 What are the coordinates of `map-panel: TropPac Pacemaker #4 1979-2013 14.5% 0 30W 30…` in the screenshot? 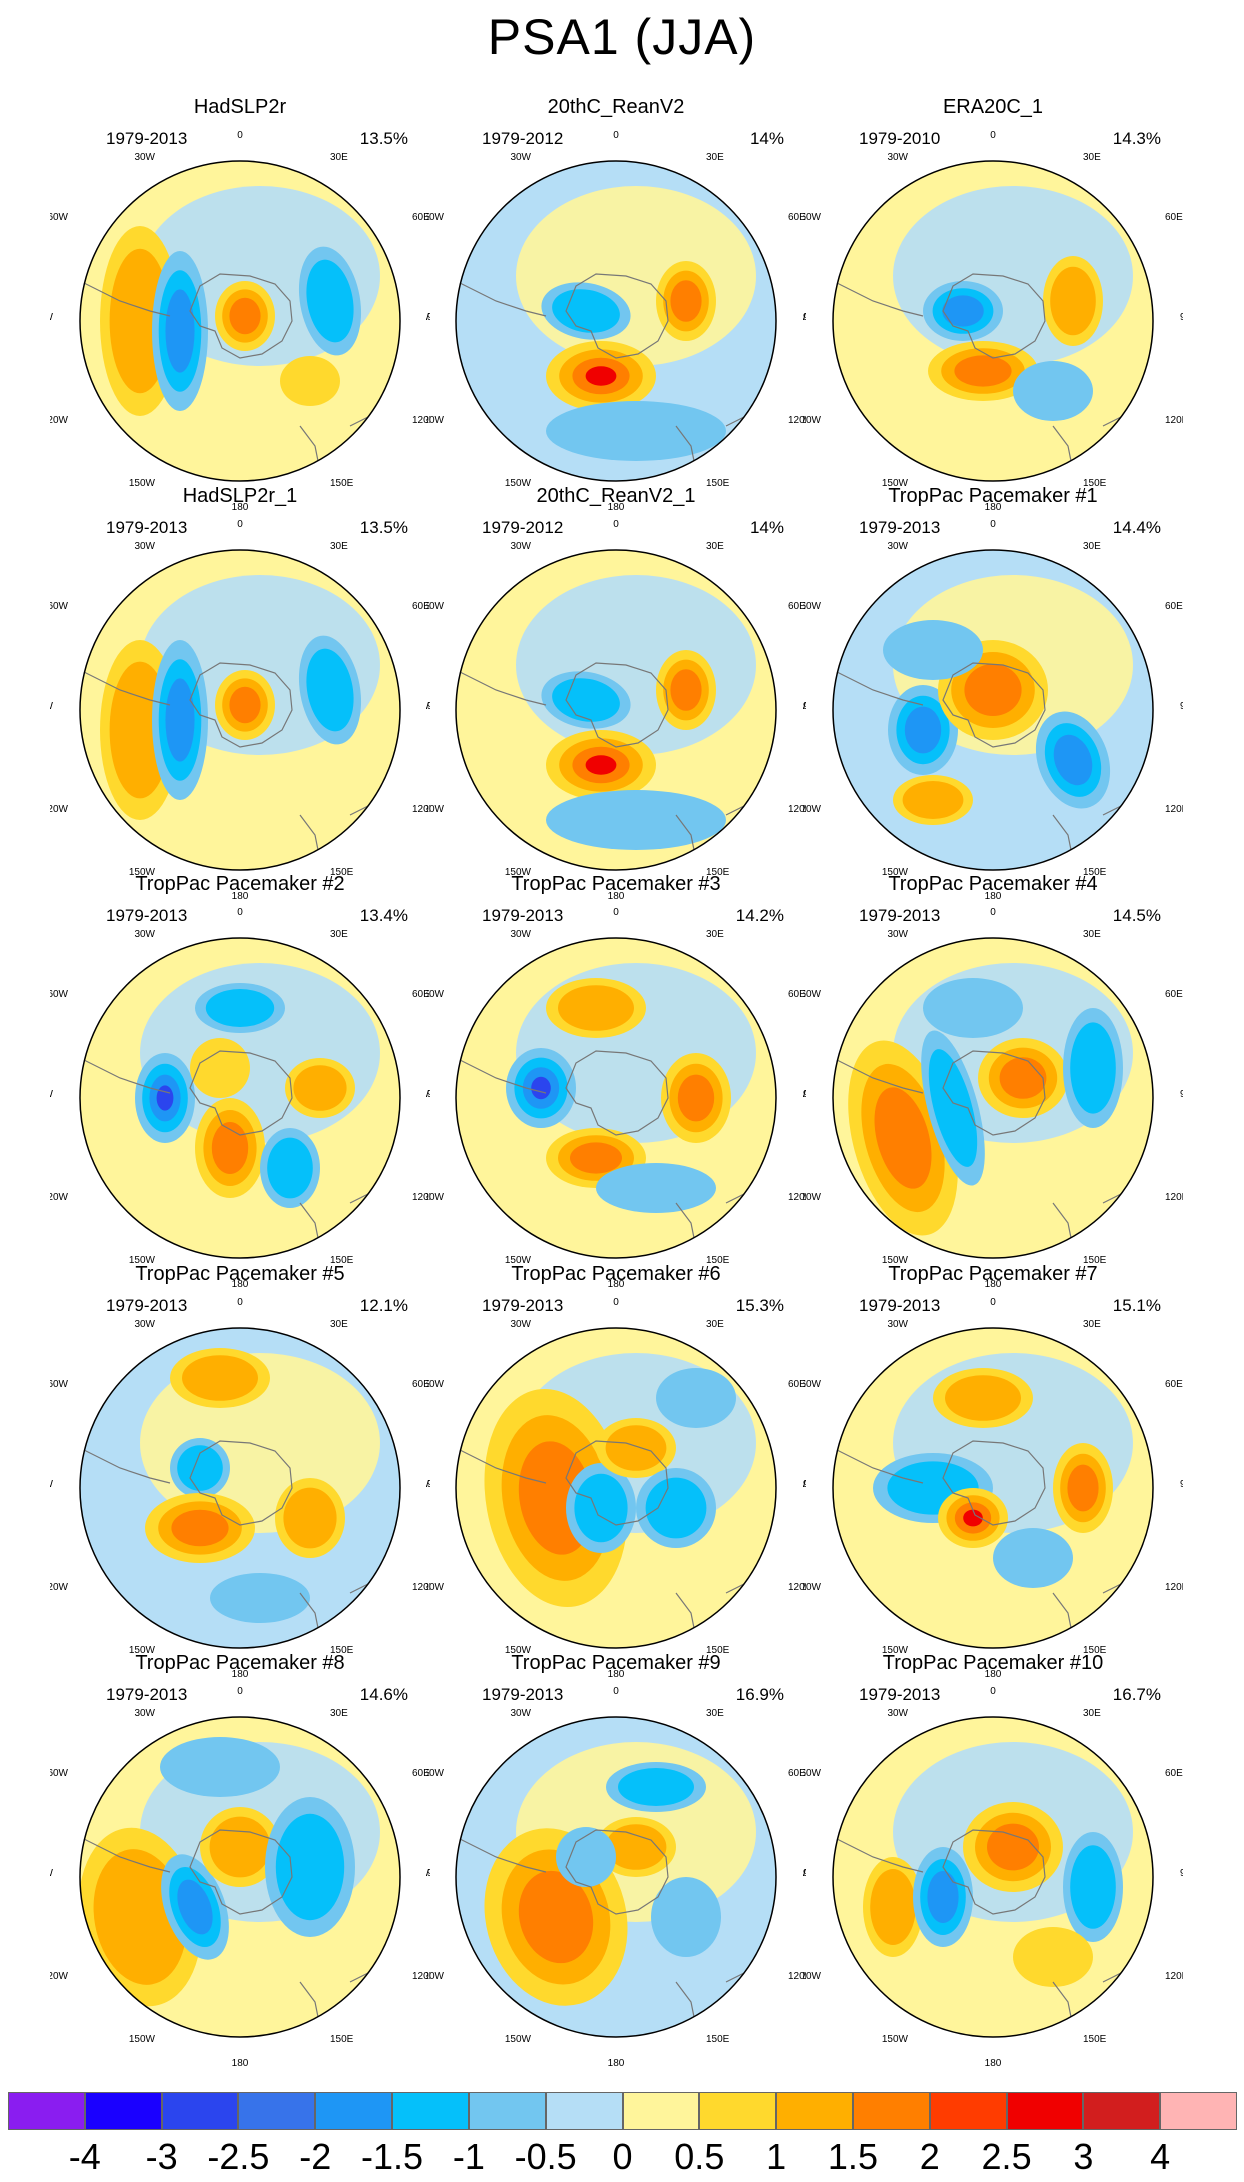 It's located at (993, 1081).